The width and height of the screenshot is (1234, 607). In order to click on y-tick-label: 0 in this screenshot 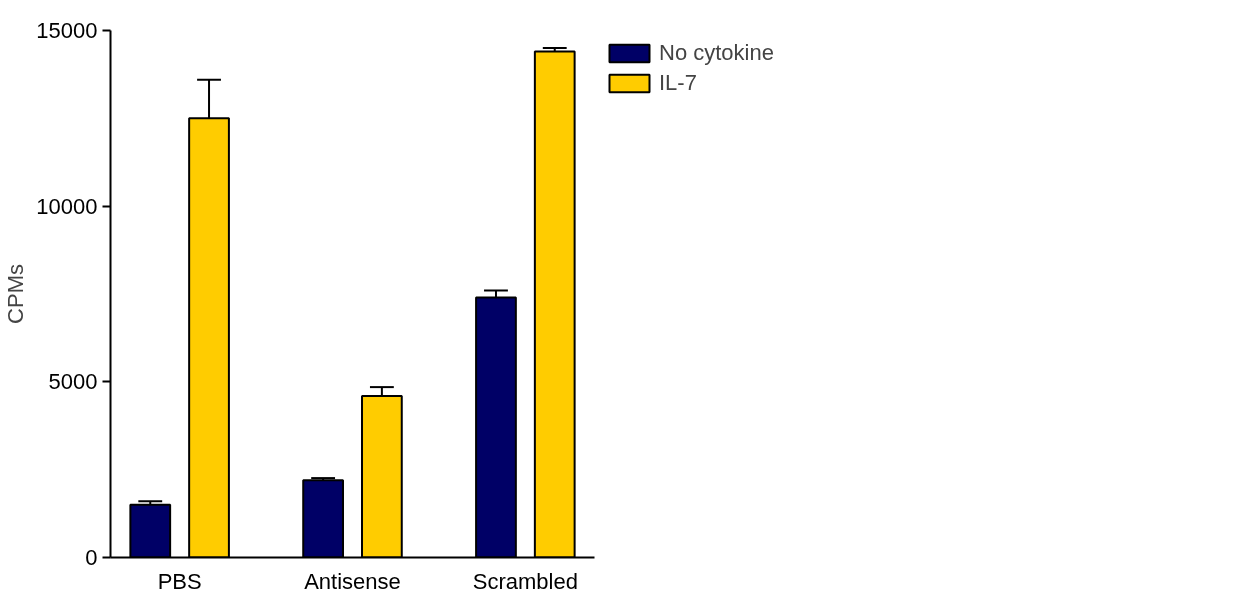, I will do `click(91, 557)`.